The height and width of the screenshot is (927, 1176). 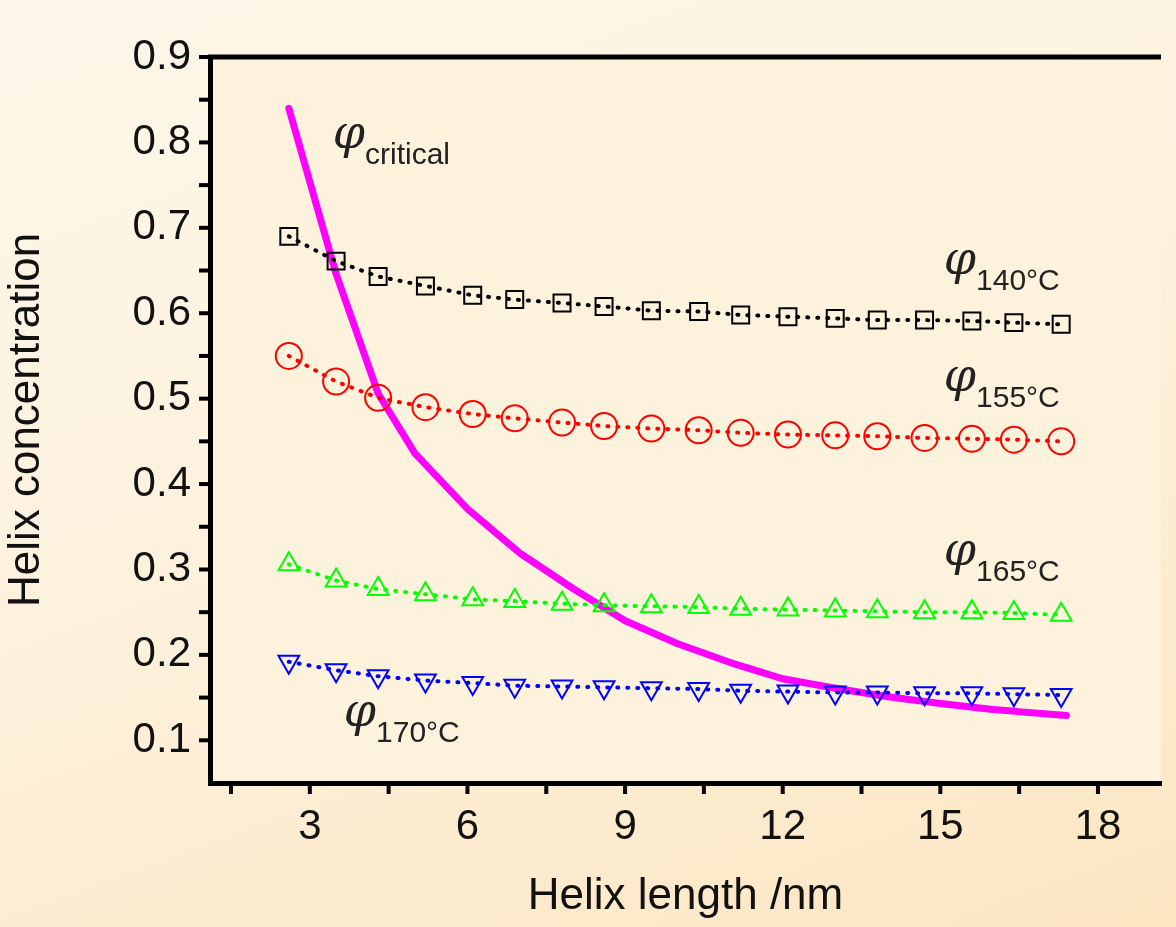 I want to click on y-tick-label: 0.2, so click(x=161, y=652).